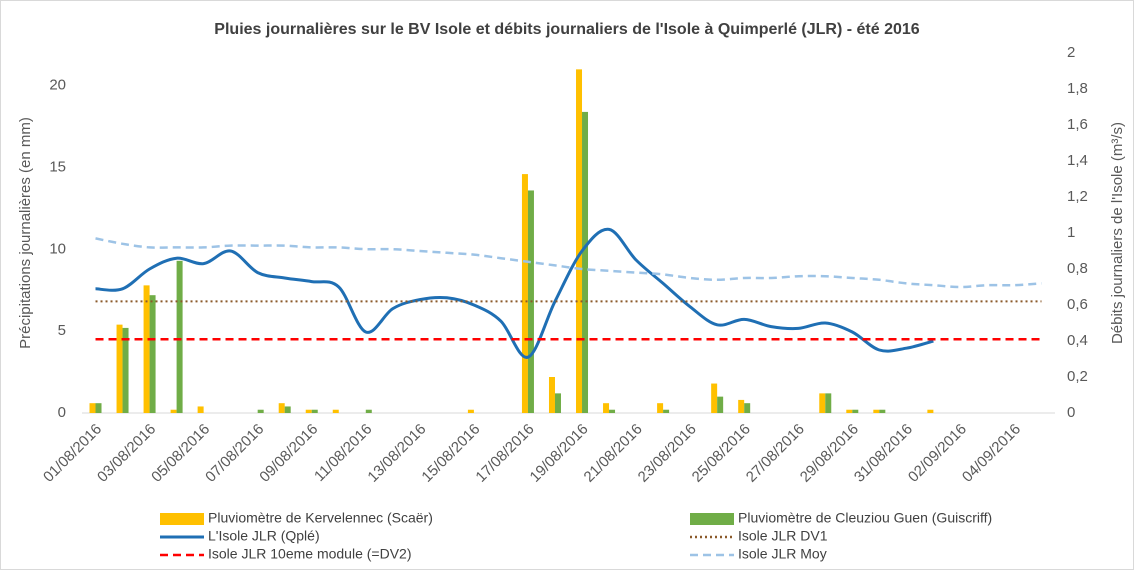  What do you see at coordinates (62, 330) in the screenshot?
I see `y-tick-label: 5` at bounding box center [62, 330].